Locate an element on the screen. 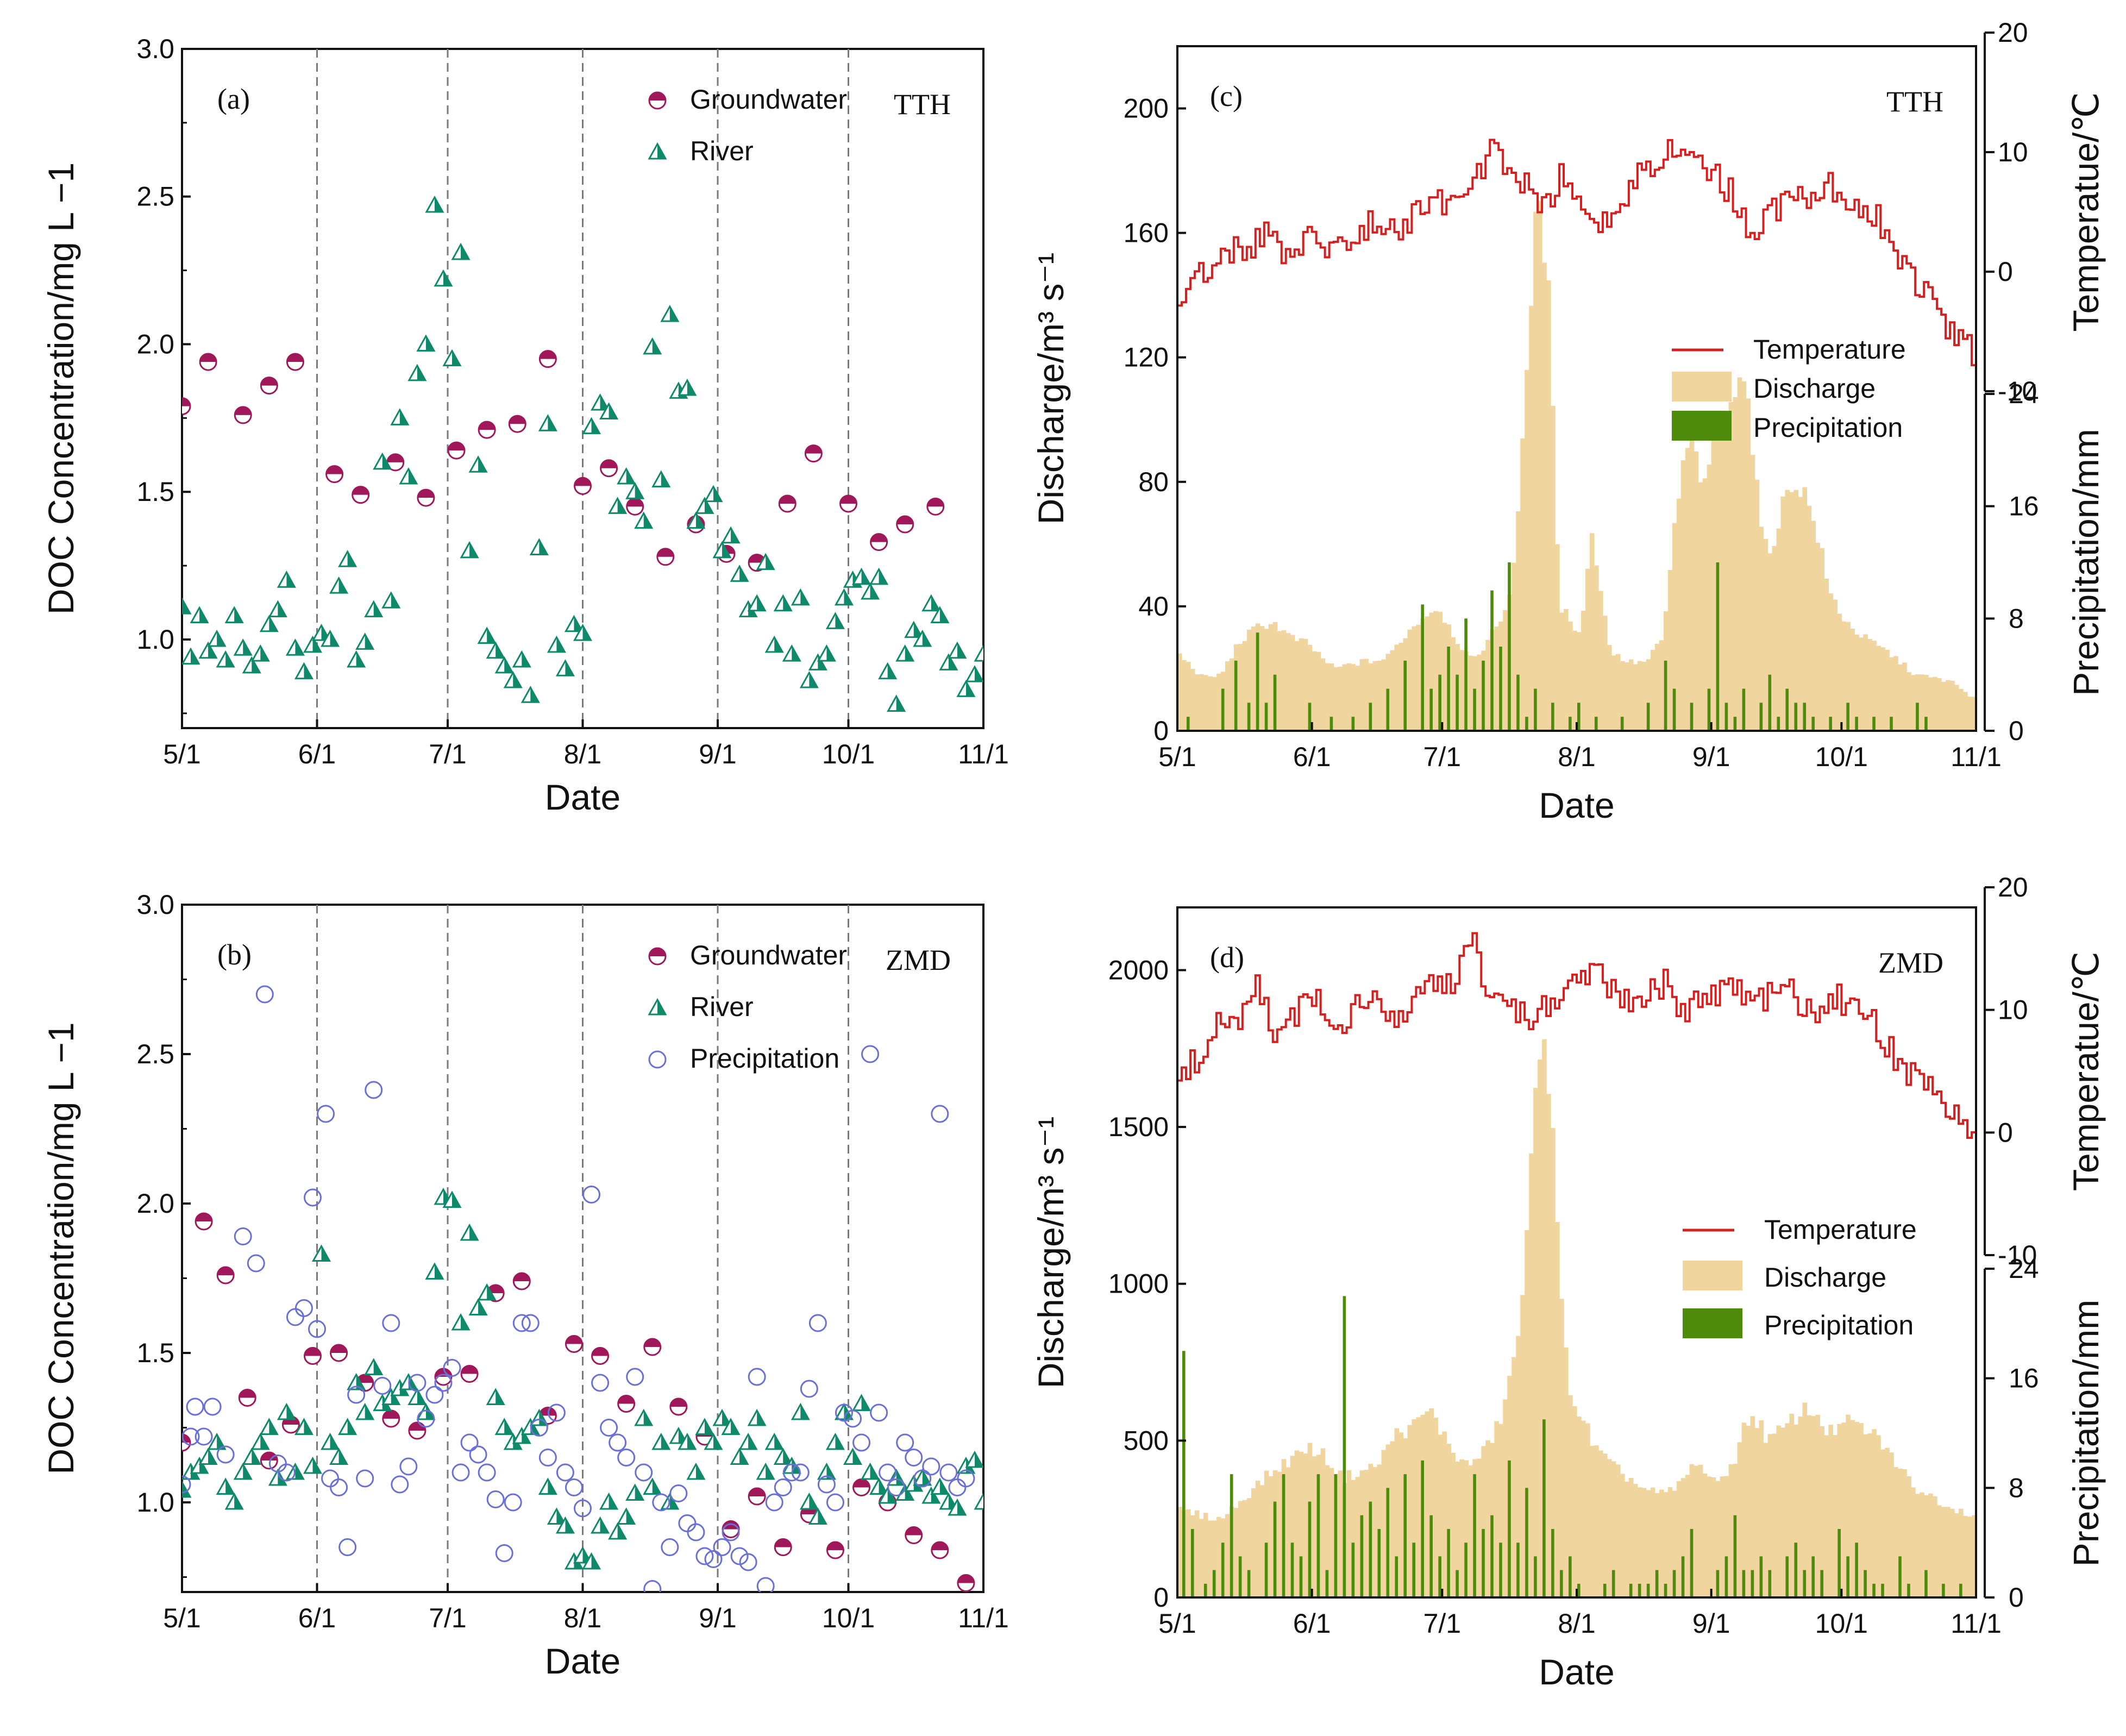  x-tick-label: 8/1 is located at coordinates (583, 754).